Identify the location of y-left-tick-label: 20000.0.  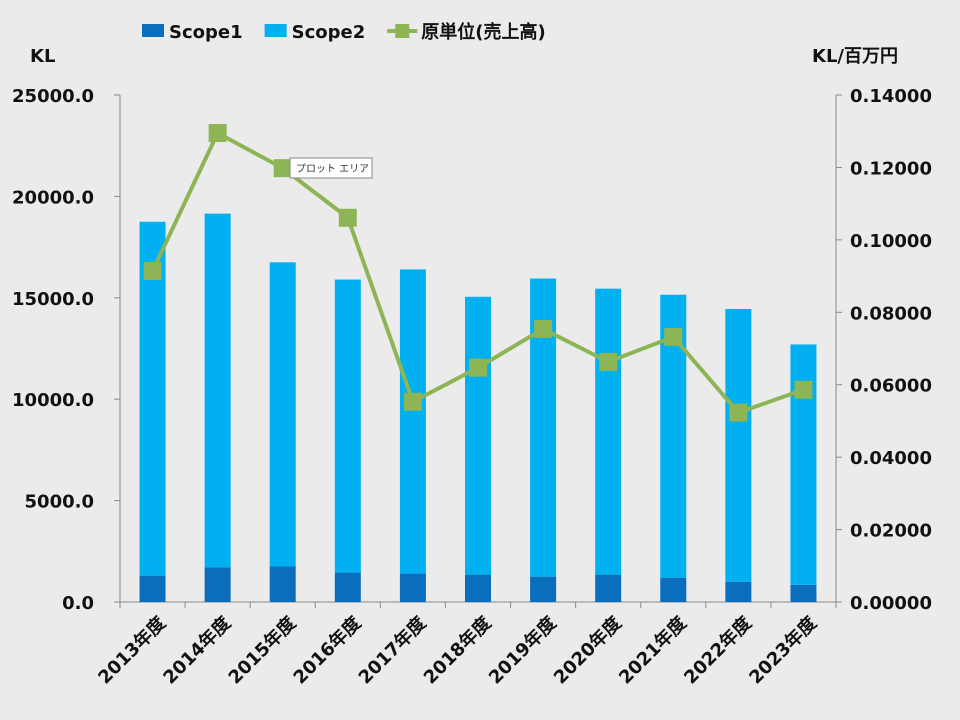
(53, 197).